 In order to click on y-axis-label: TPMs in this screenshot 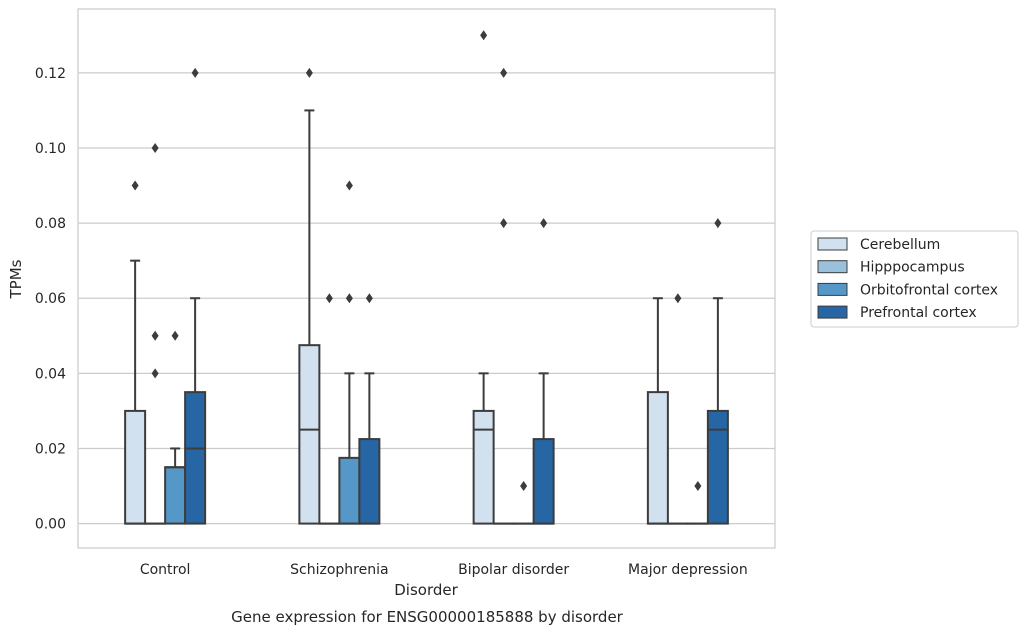, I will do `click(16, 279)`.